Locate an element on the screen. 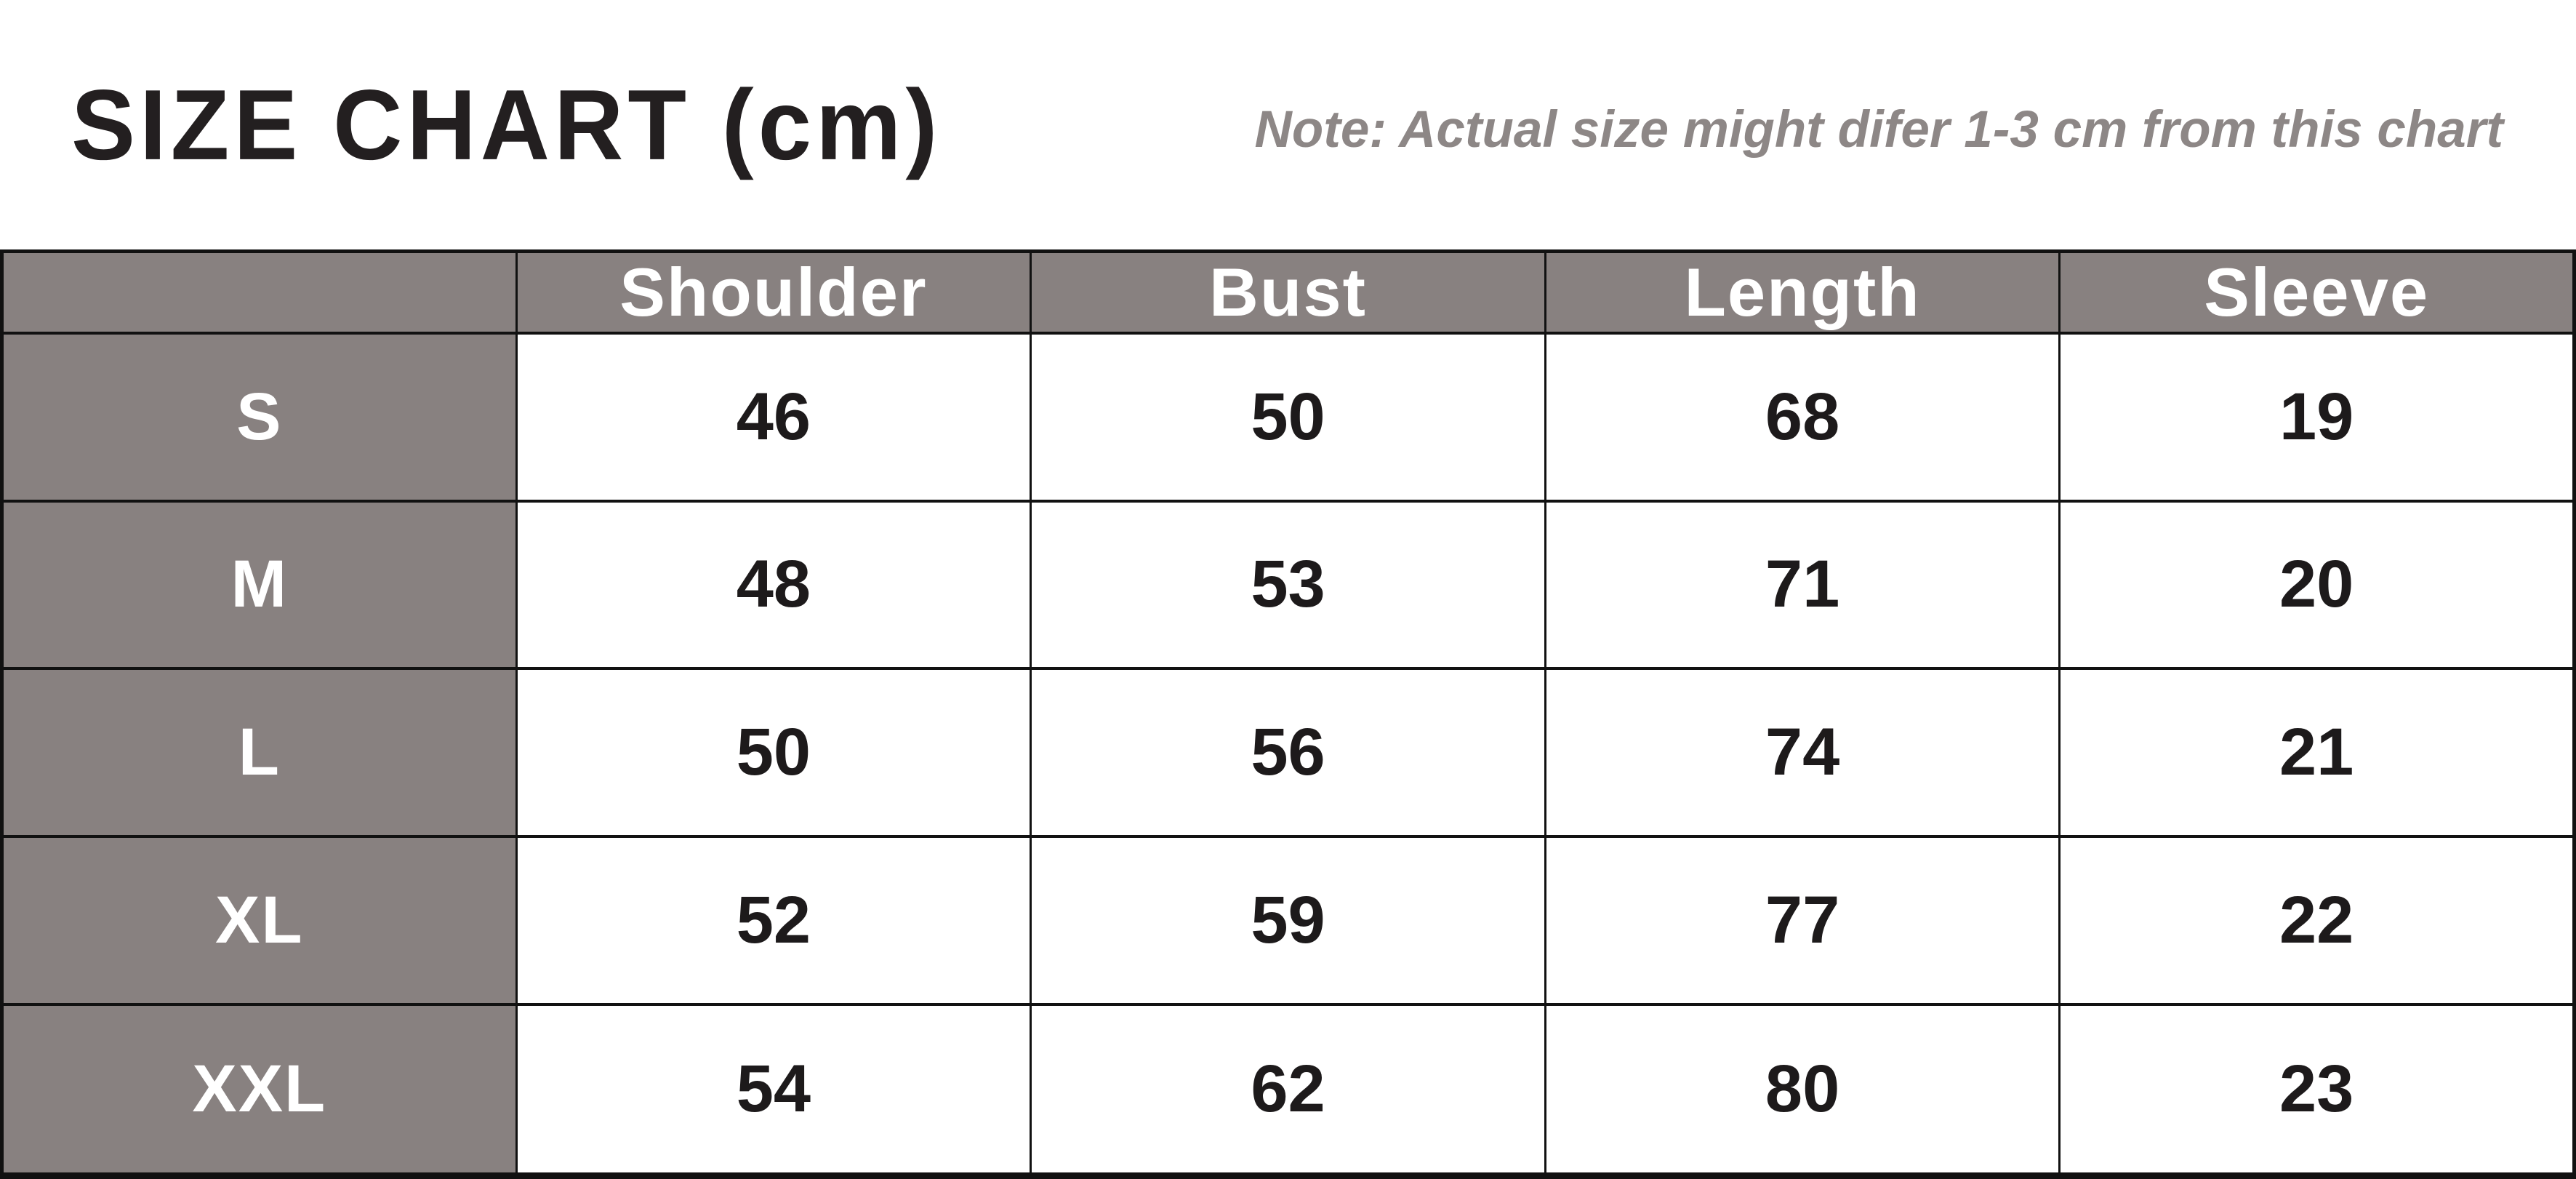 This screenshot has height=1179, width=2576. bust-value-m: 53 is located at coordinates (1288, 585).